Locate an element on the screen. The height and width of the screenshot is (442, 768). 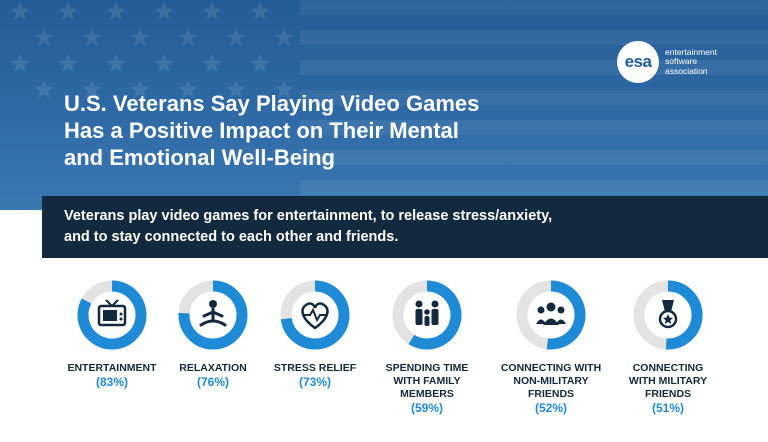
percent-label: (76%) is located at coordinates (212, 382).